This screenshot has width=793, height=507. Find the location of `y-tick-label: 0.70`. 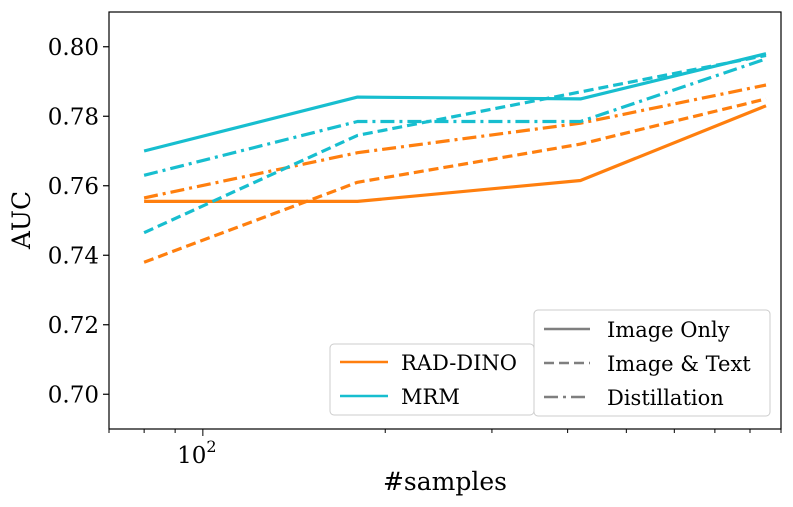

y-tick-label: 0.70 is located at coordinates (73, 395).